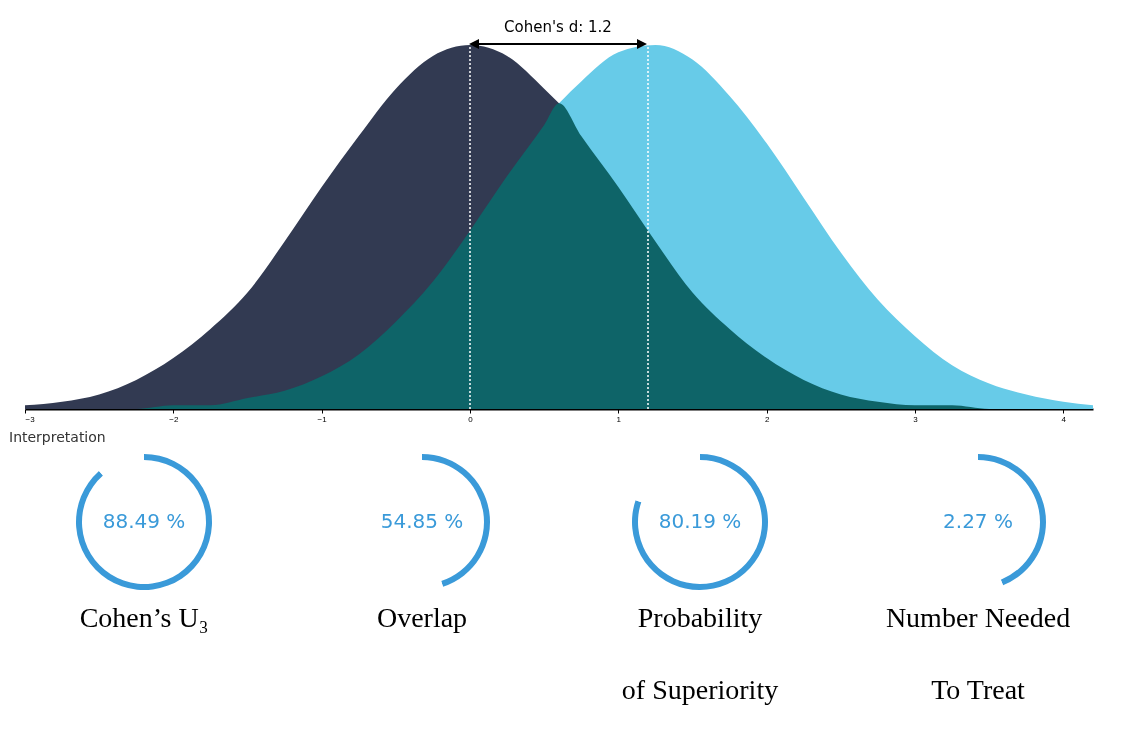 The width and height of the screenshot is (1124, 753). What do you see at coordinates (322, 419) in the screenshot?
I see `x-tick-label: −1` at bounding box center [322, 419].